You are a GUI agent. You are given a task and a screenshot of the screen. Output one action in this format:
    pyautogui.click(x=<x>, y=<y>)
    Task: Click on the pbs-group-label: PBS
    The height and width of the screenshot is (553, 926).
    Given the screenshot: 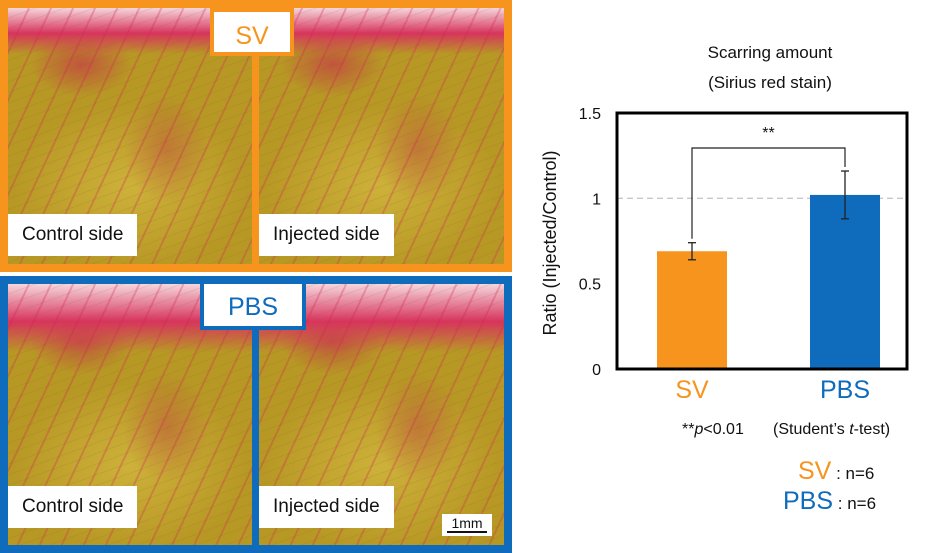 What is the action you would take?
    pyautogui.click(x=253, y=305)
    